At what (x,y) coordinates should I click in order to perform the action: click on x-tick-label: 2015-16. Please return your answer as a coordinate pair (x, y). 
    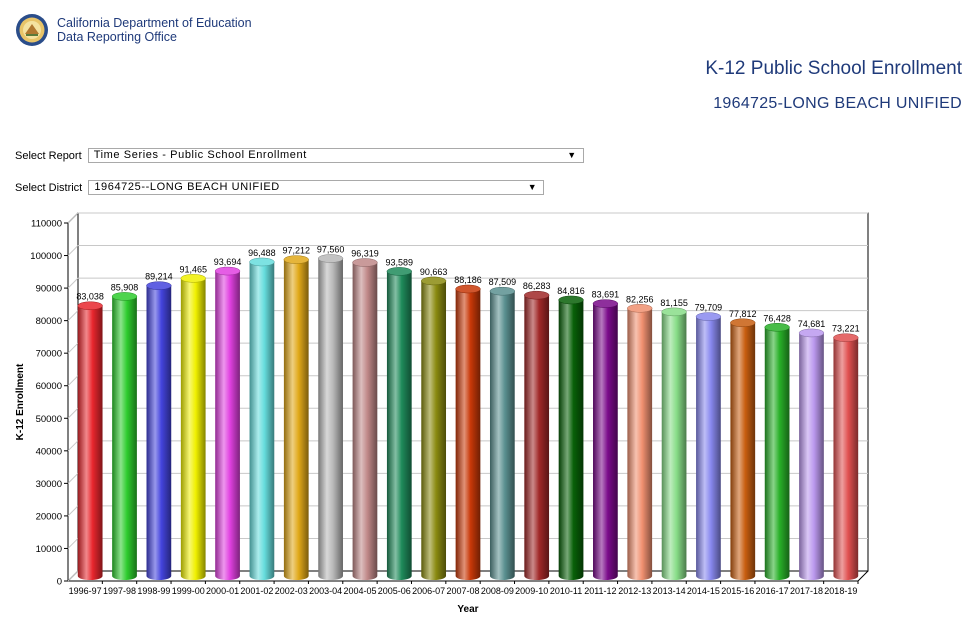
    Looking at the image, I should click on (737, 591).